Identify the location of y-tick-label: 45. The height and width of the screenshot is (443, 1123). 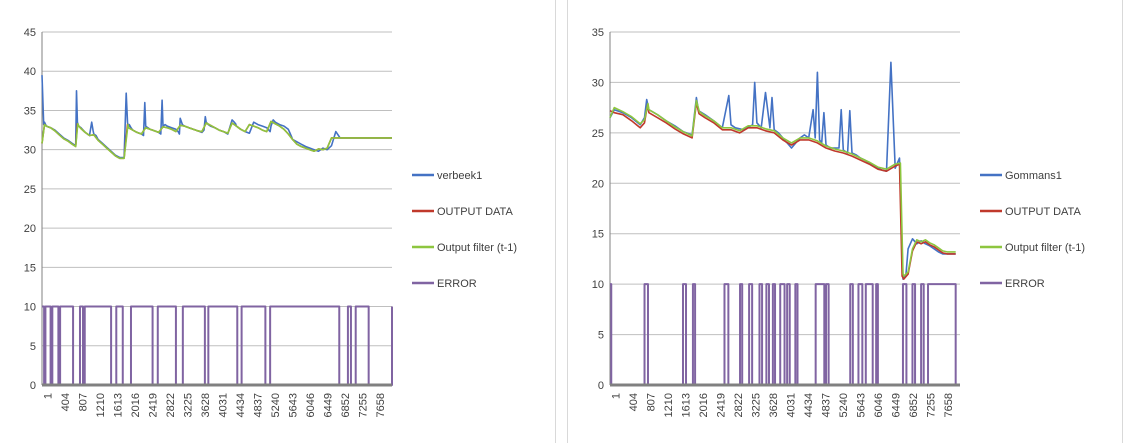
(30, 33).